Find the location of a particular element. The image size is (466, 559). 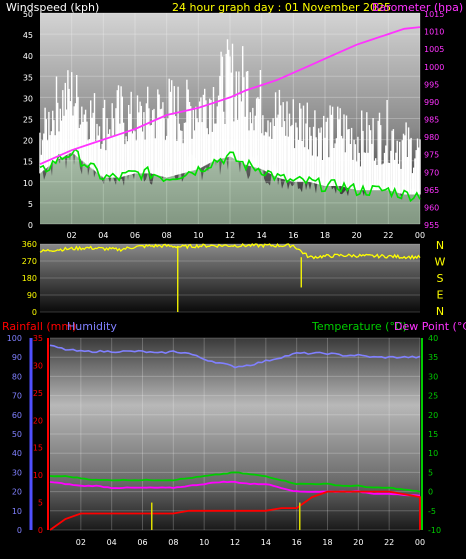

dew-axis-label: Dew Point (°C) is located at coordinates (430, 326).